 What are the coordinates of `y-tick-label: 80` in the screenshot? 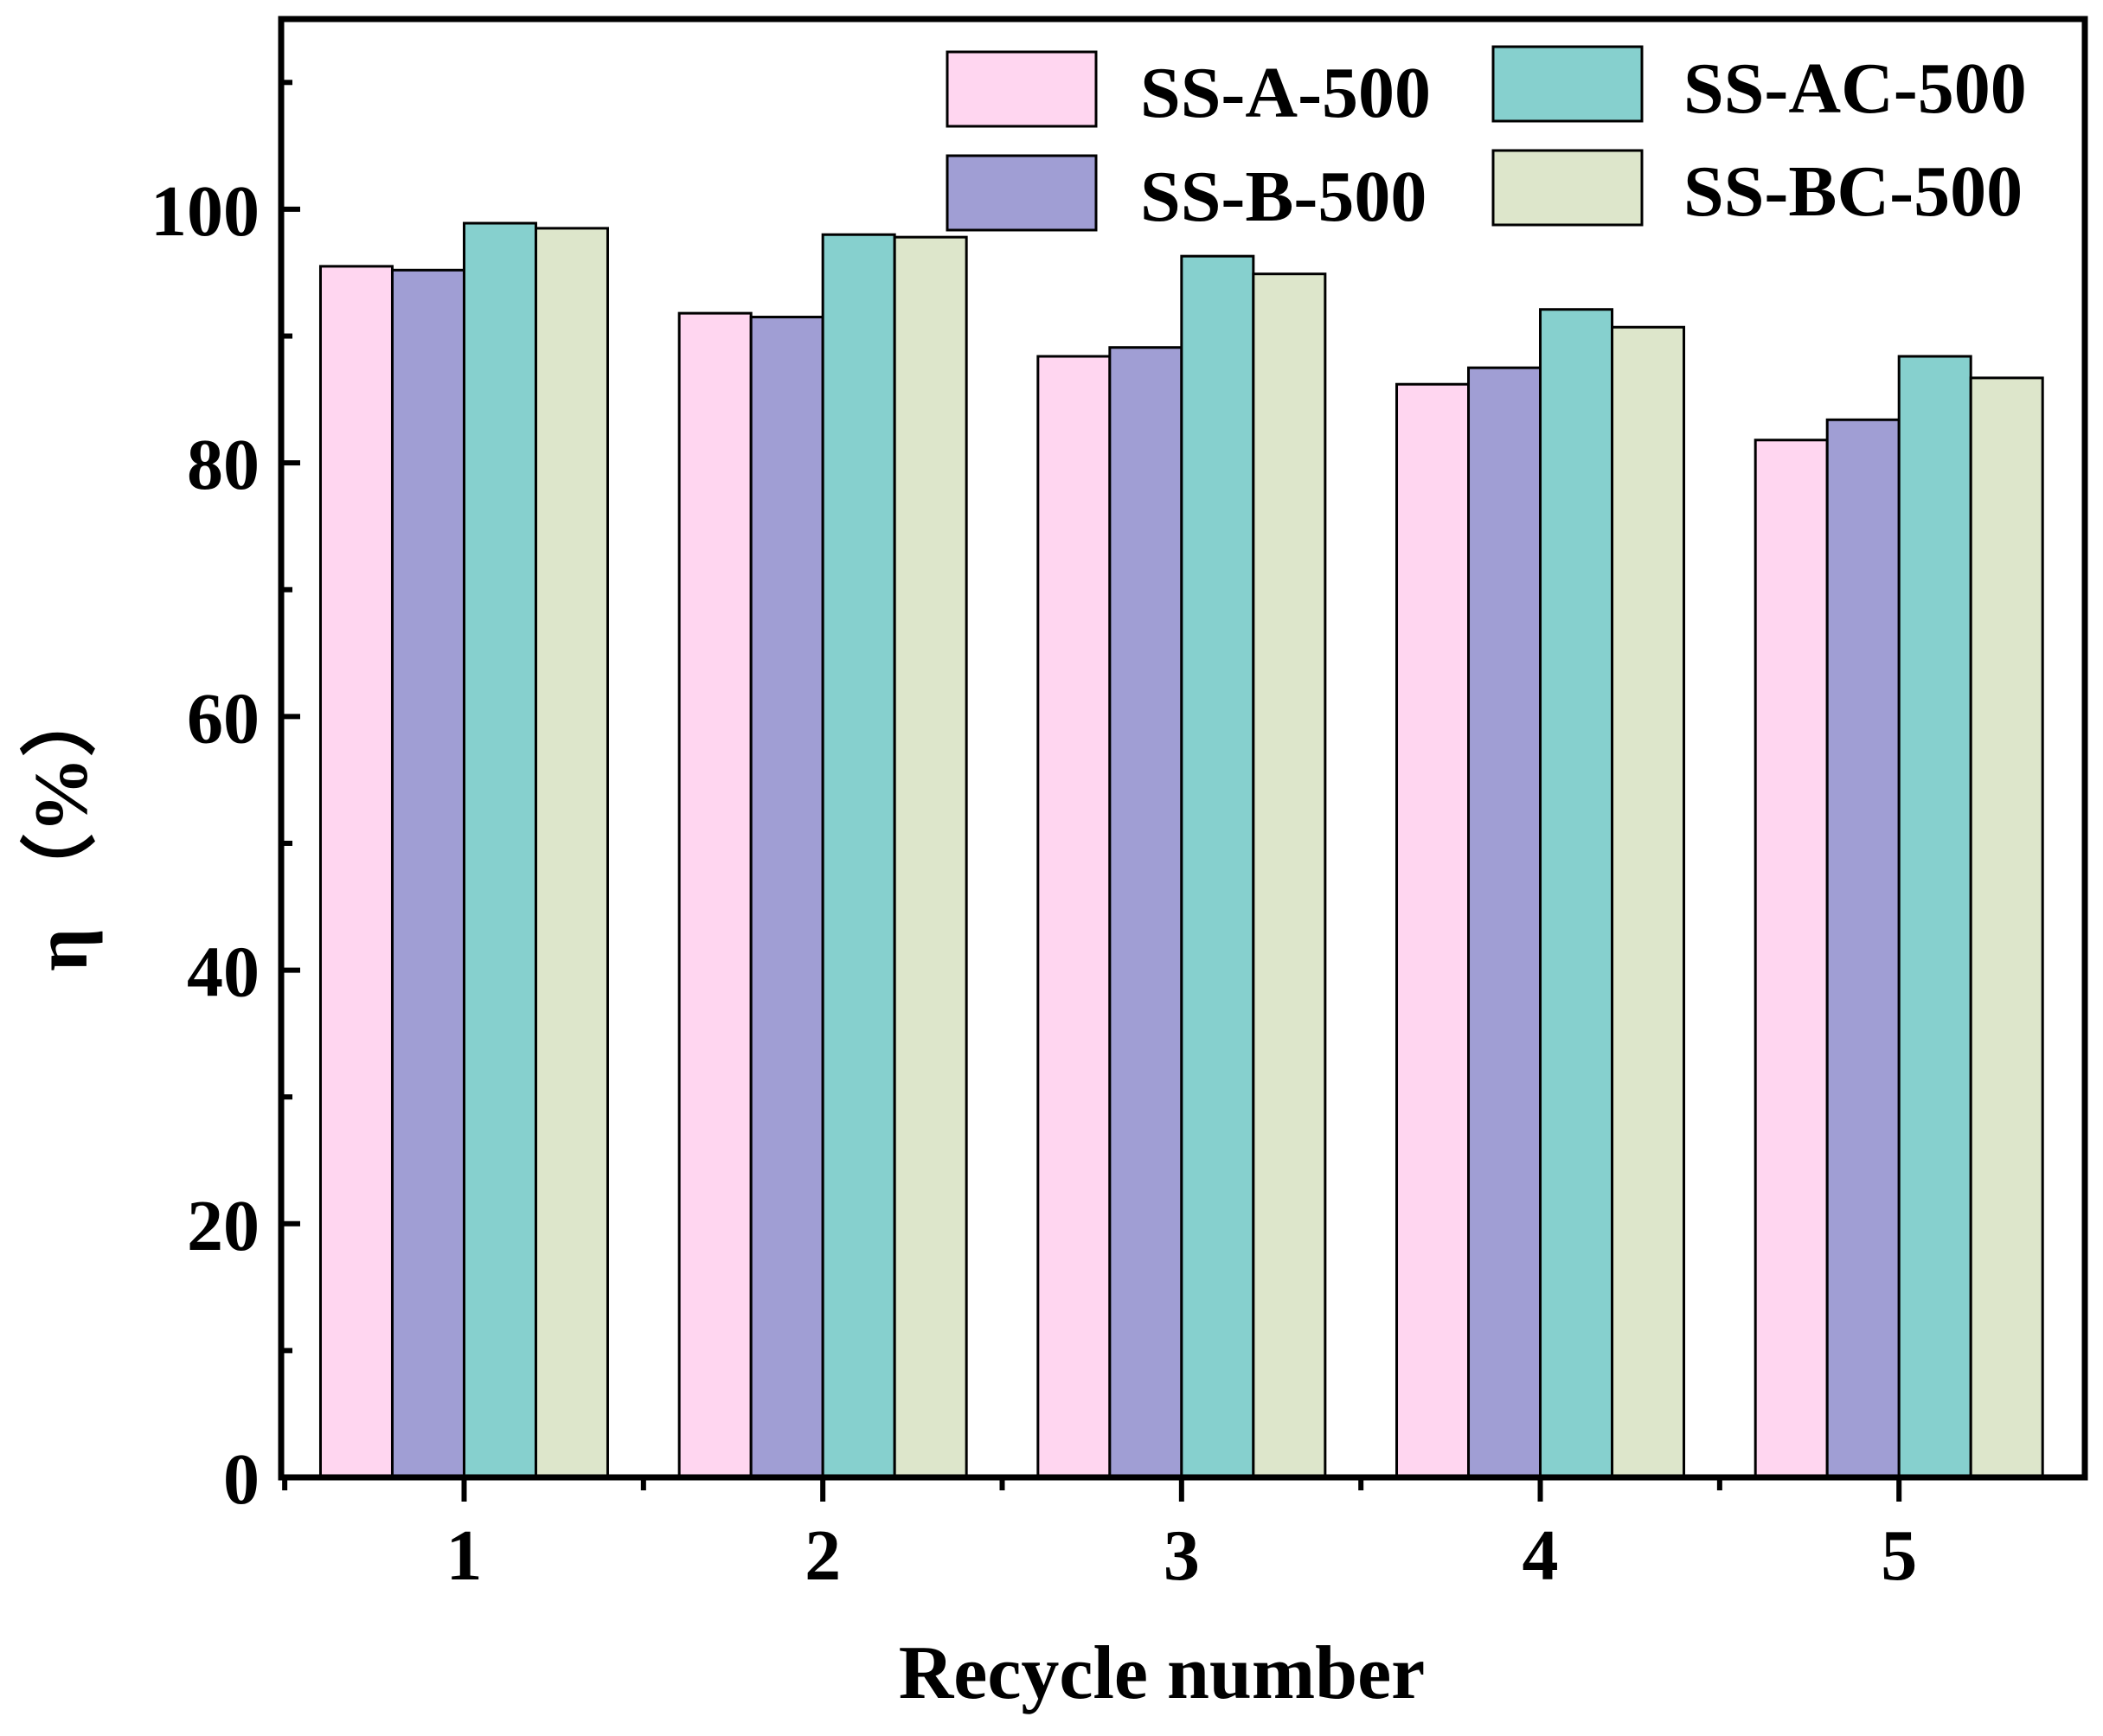 It's located at (223, 465).